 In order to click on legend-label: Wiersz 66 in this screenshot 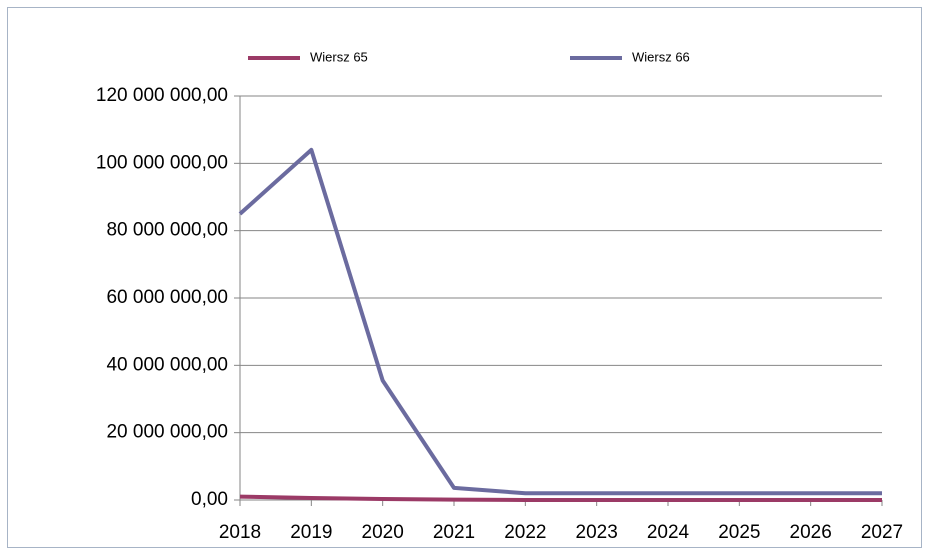, I will do `click(661, 56)`.